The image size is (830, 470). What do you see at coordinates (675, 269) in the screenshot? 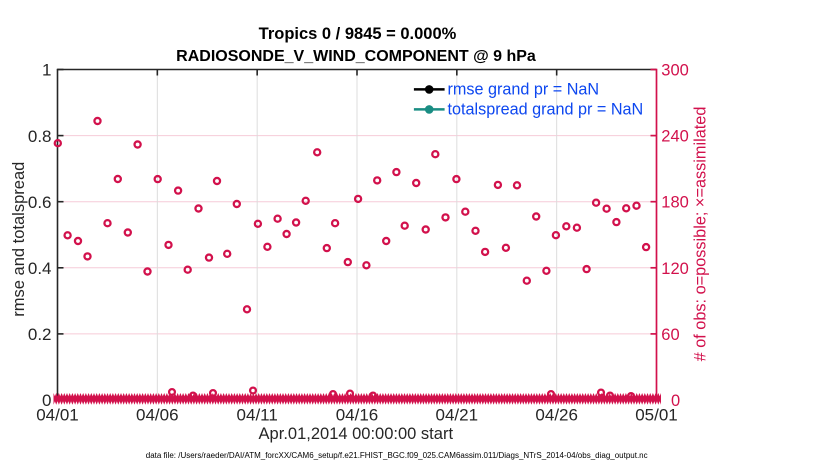
I see `svg-text: 120` at bounding box center [675, 269].